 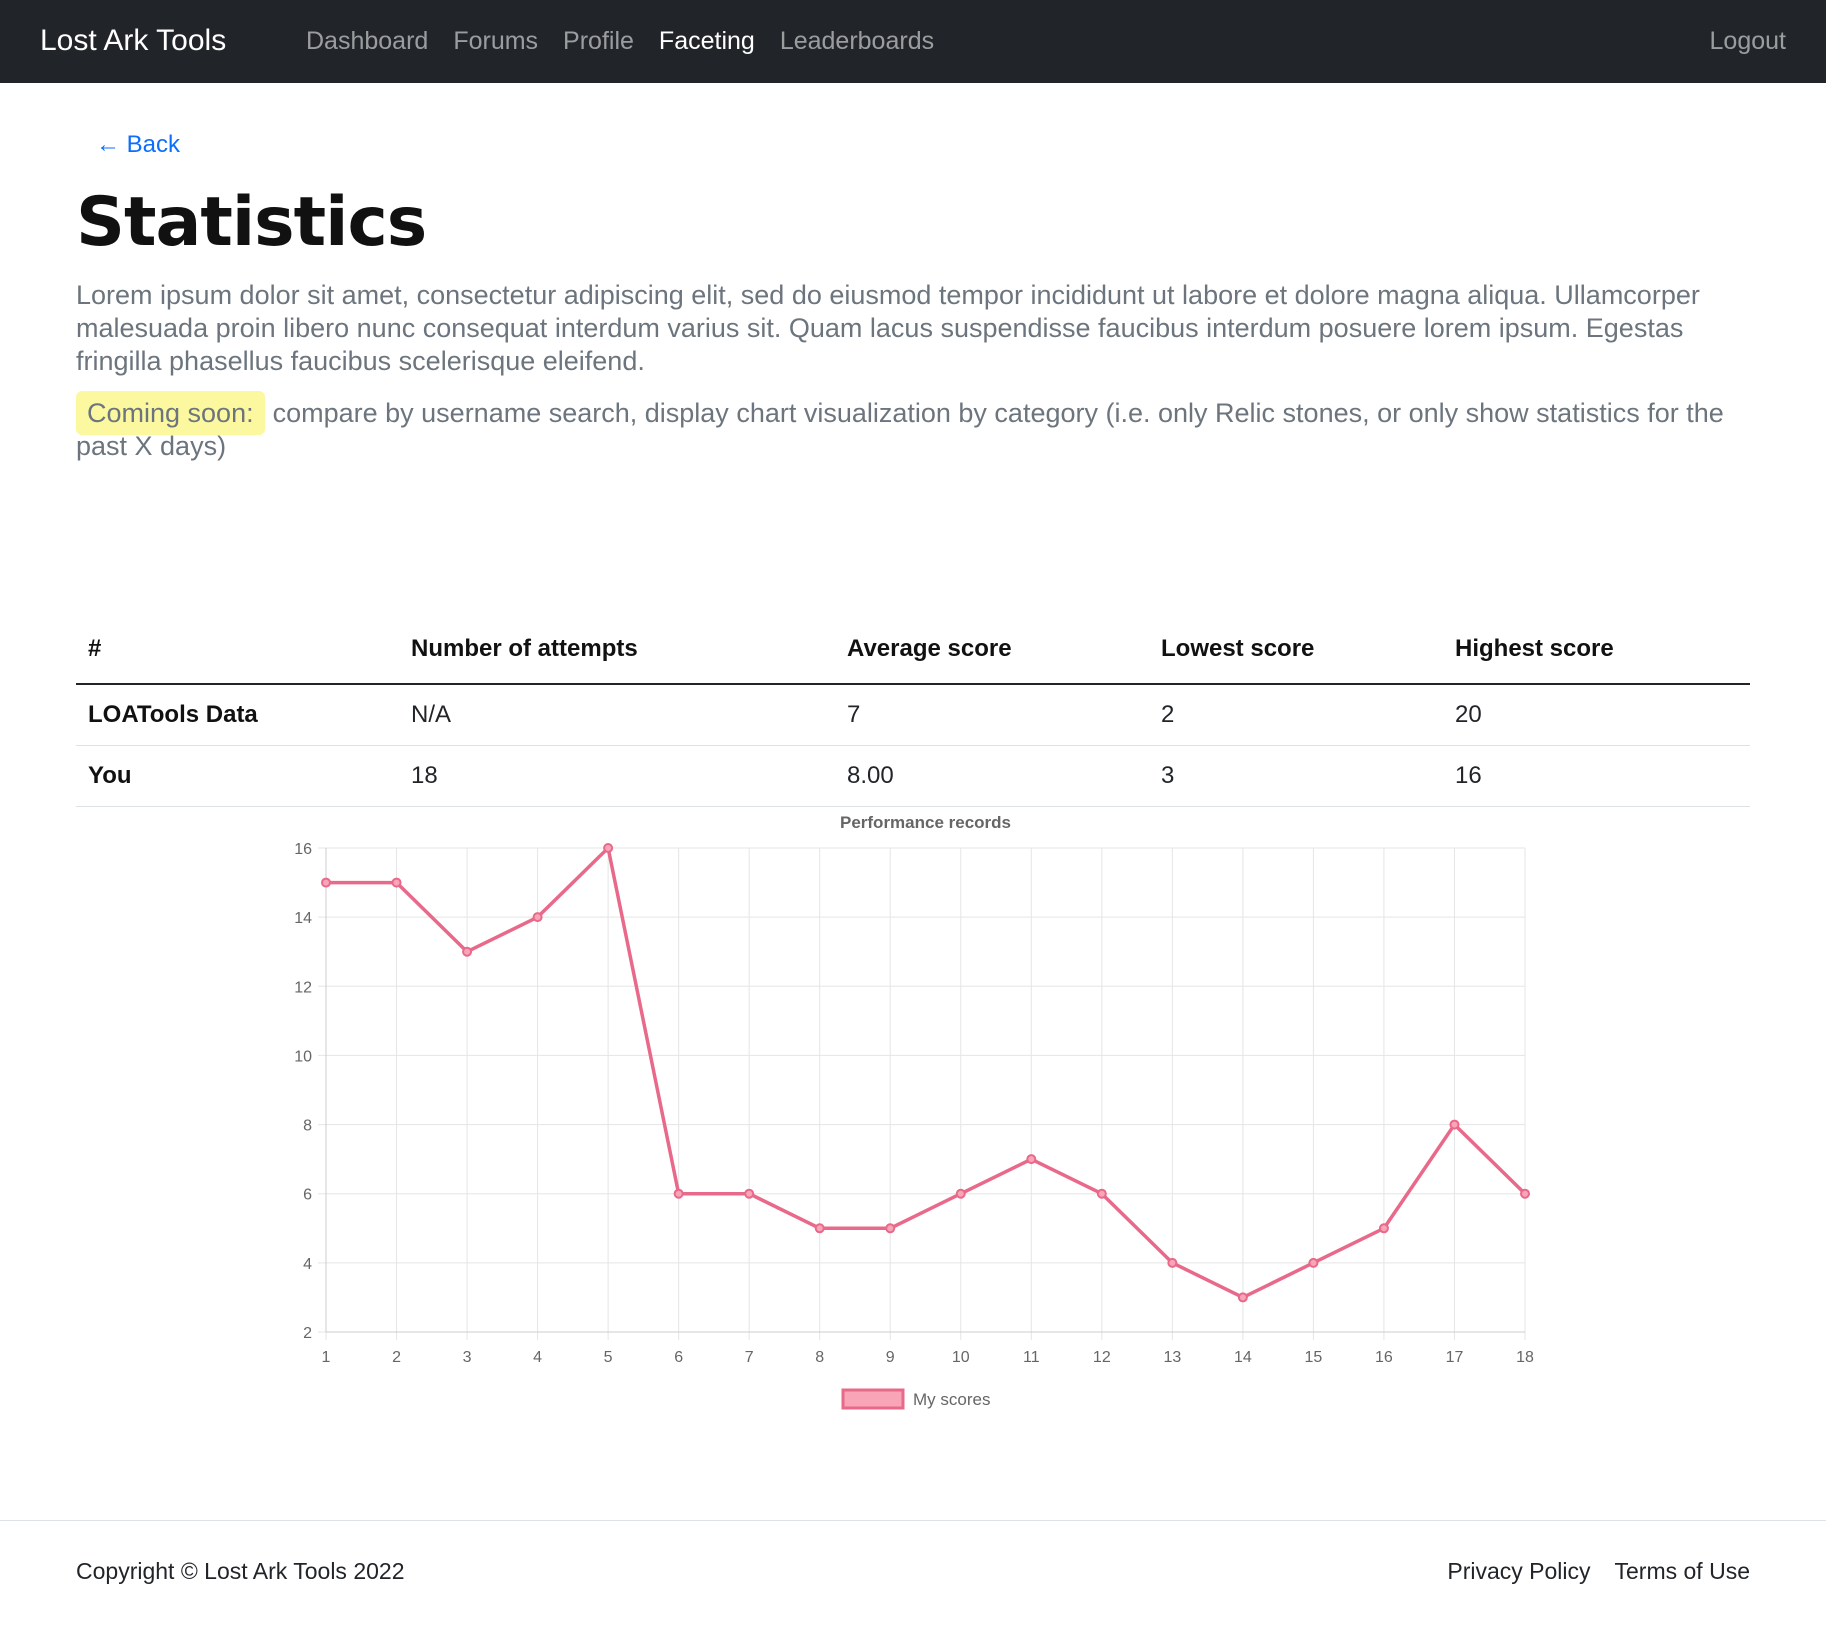 I want to click on x-tick-label: 9, so click(x=890, y=1357).